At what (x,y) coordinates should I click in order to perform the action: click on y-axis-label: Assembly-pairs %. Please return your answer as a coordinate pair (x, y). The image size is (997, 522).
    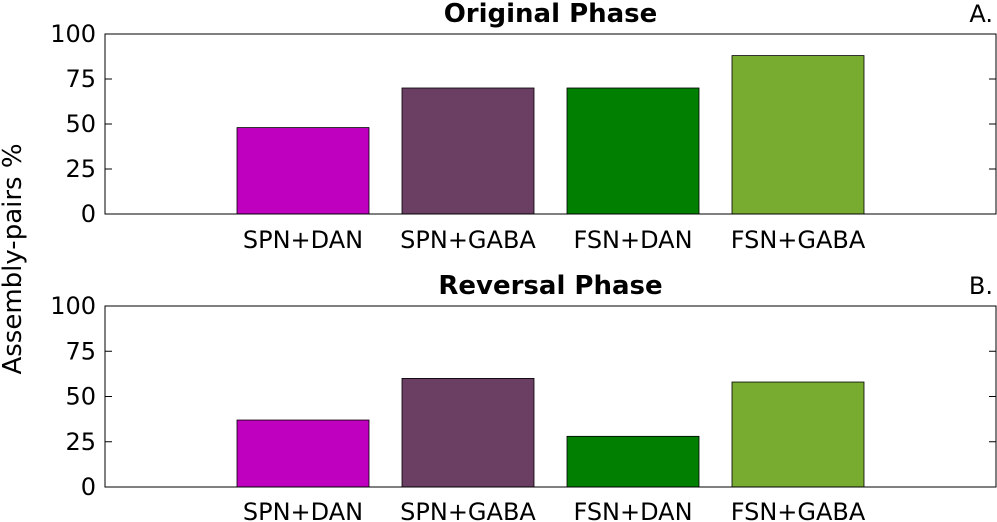
    Looking at the image, I should click on (14, 258).